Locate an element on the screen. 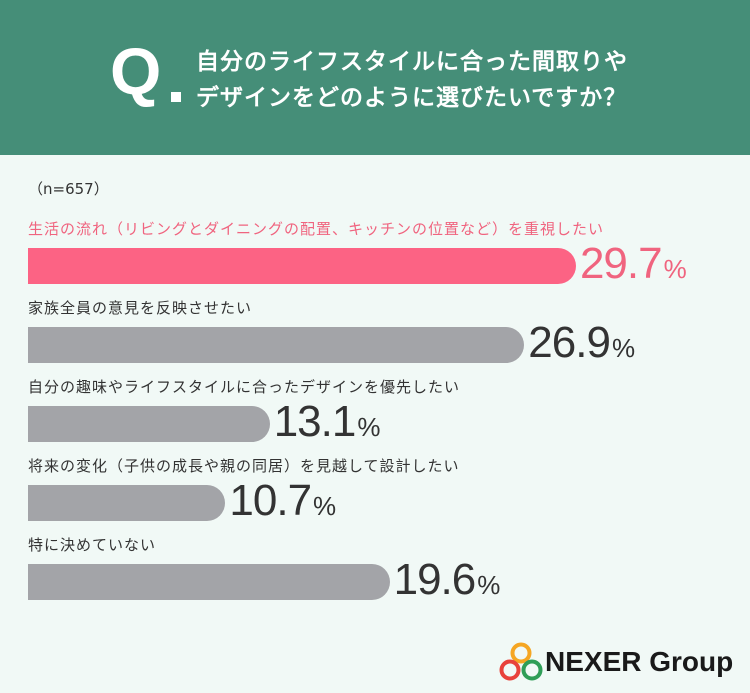  data-label-number: 10.7 is located at coordinates (270, 500).